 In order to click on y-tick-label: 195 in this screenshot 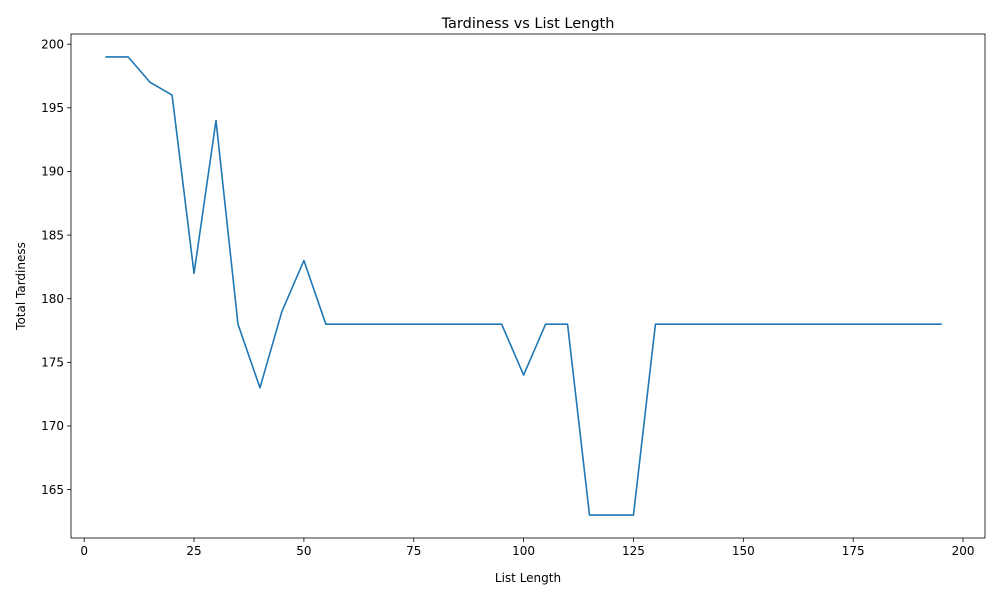, I will do `click(52, 108)`.